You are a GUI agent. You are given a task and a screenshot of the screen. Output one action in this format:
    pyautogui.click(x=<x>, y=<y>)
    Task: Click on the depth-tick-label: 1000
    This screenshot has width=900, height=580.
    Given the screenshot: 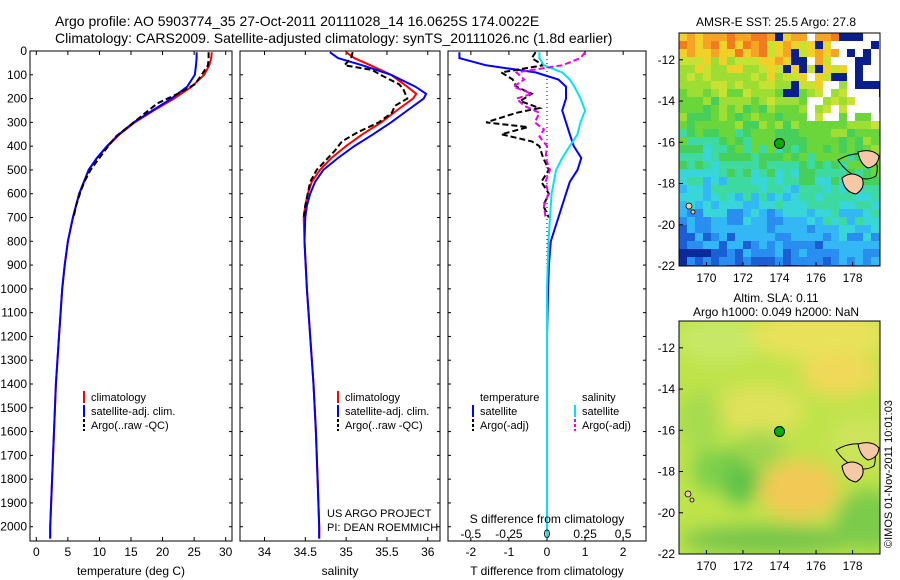 What is the action you would take?
    pyautogui.click(x=13, y=289)
    